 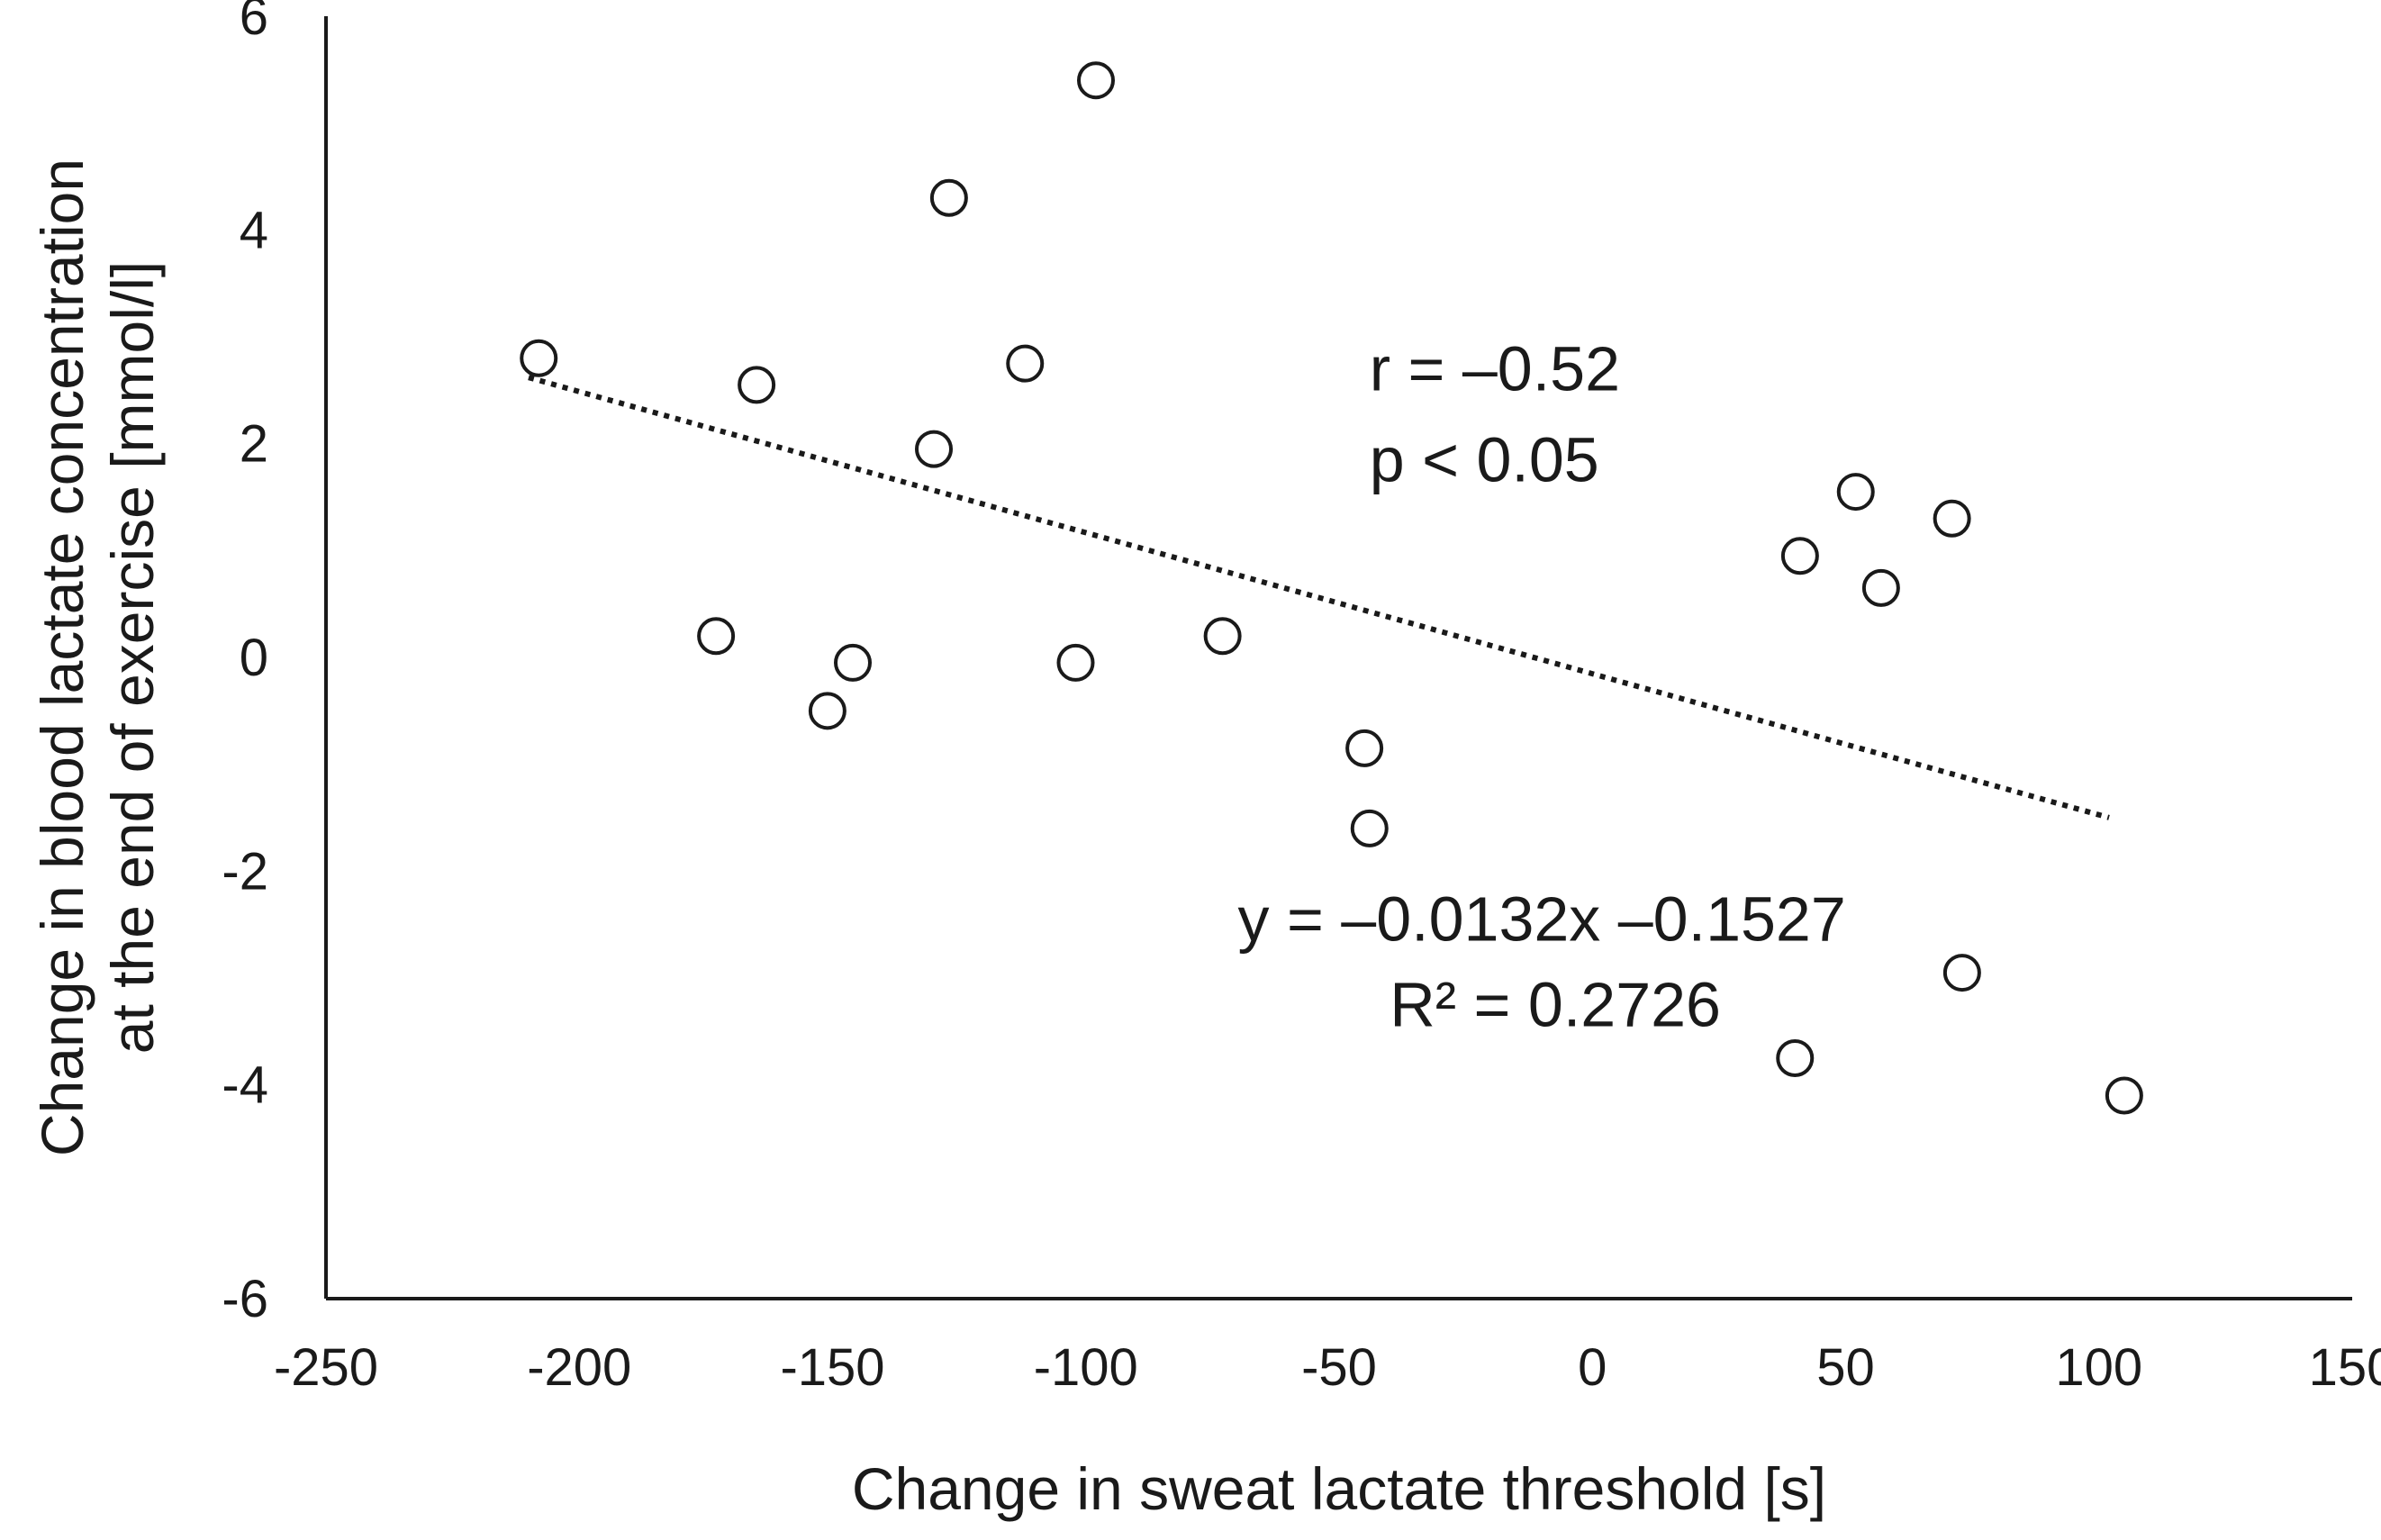 What do you see at coordinates (254, 23) in the screenshot?
I see `y-tick-label: 6` at bounding box center [254, 23].